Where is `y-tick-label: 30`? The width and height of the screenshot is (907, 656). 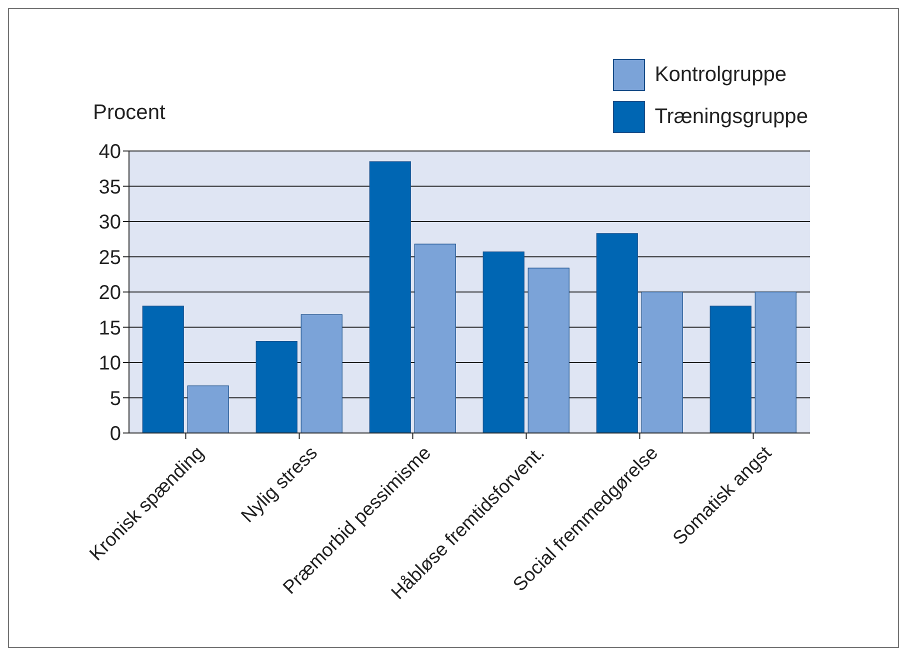 y-tick-label: 30 is located at coordinates (109, 223).